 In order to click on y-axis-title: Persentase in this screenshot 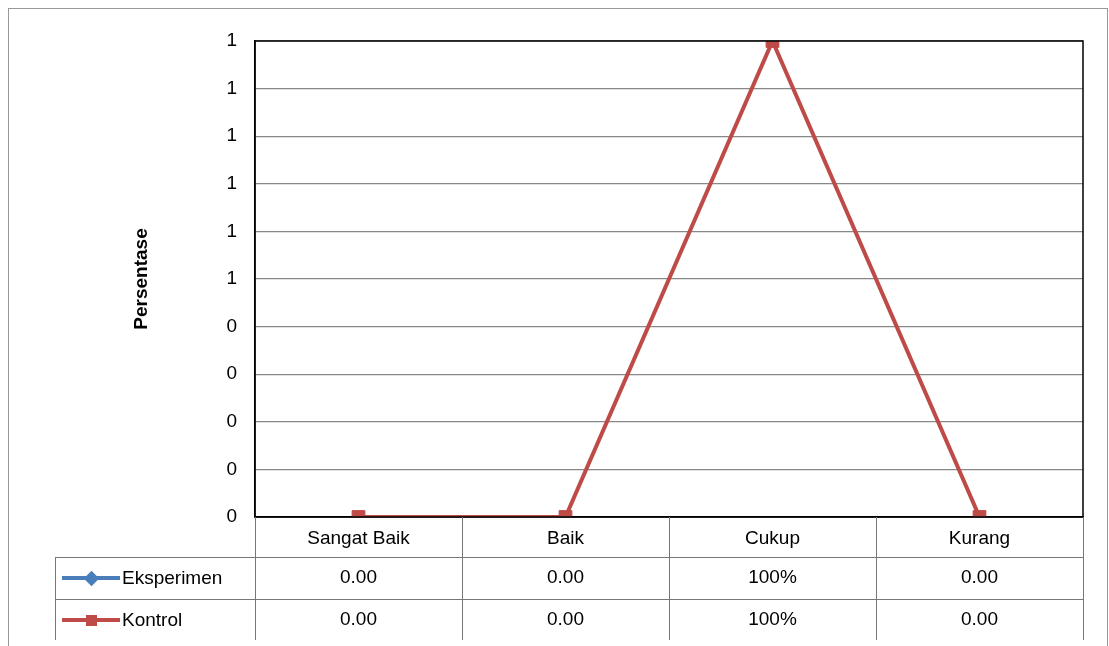, I will do `click(140, 279)`.